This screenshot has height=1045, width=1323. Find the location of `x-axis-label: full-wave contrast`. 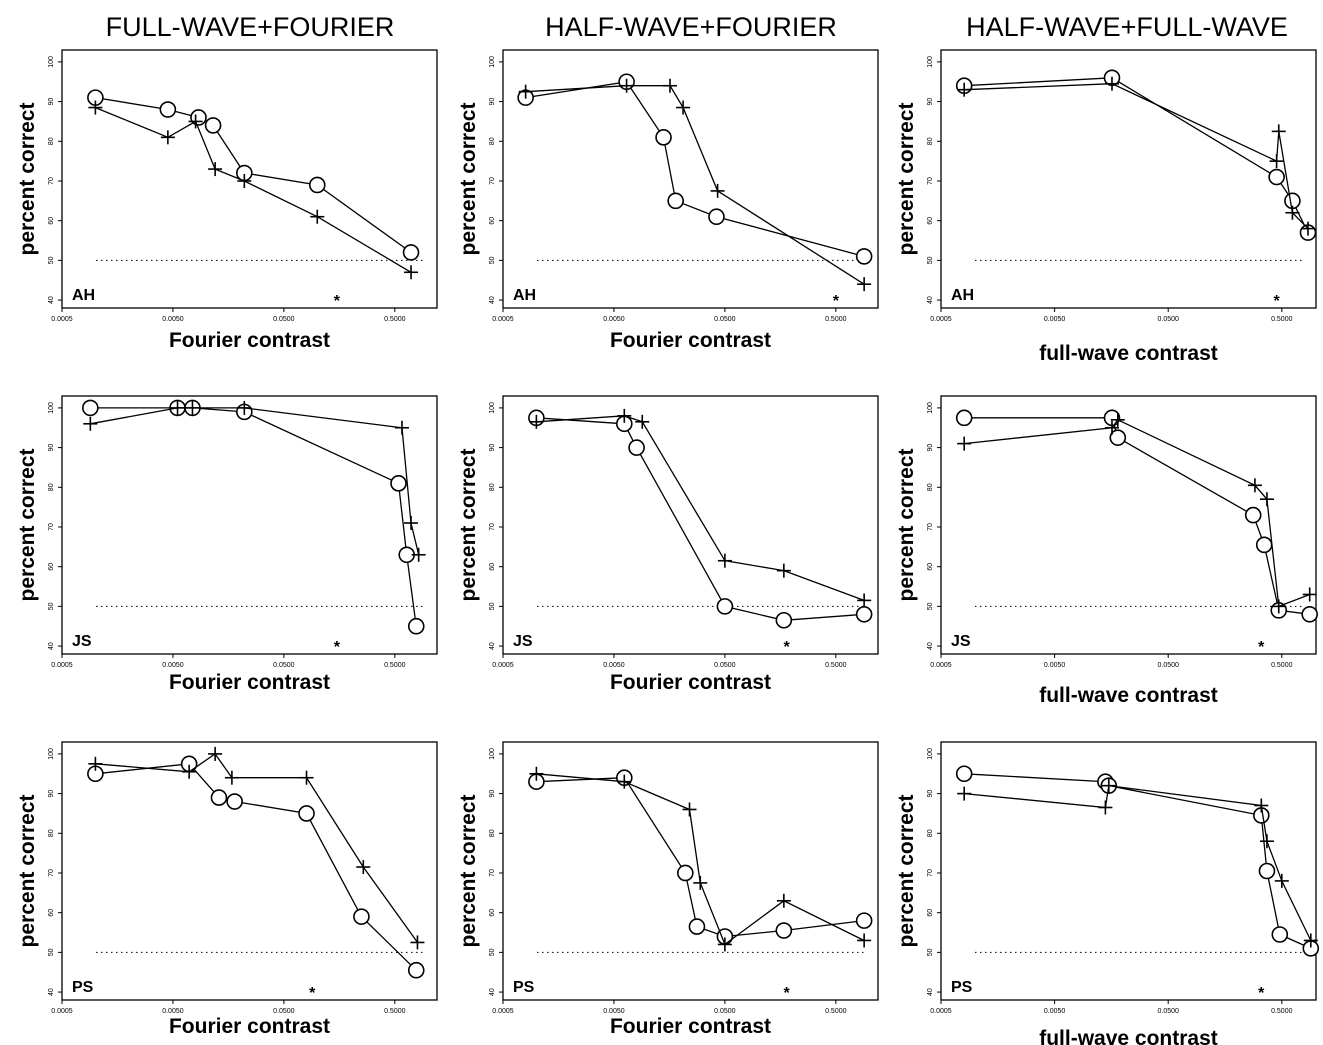

x-axis-label: full-wave contrast is located at coordinates (1128, 695).